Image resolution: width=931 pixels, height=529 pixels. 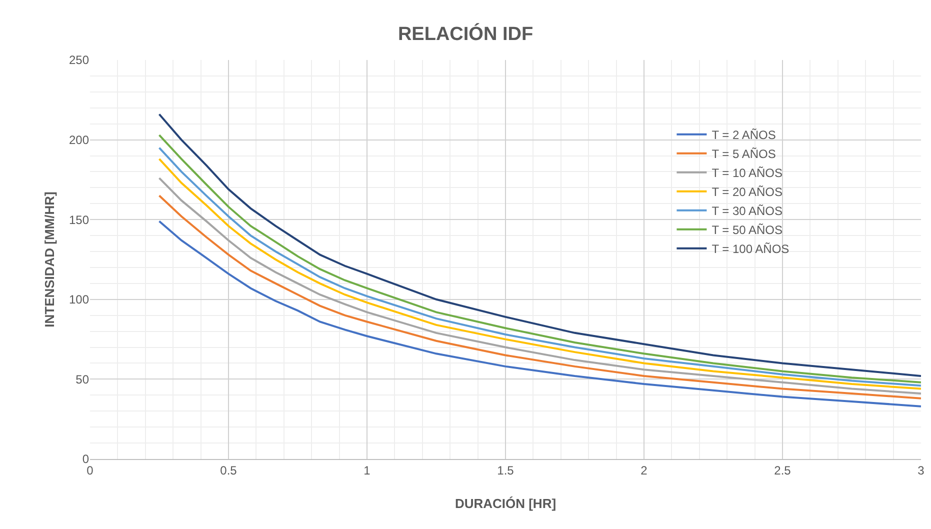 What do you see at coordinates (747, 192) in the screenshot?
I see `legend-label: T = 20 AÑOS` at bounding box center [747, 192].